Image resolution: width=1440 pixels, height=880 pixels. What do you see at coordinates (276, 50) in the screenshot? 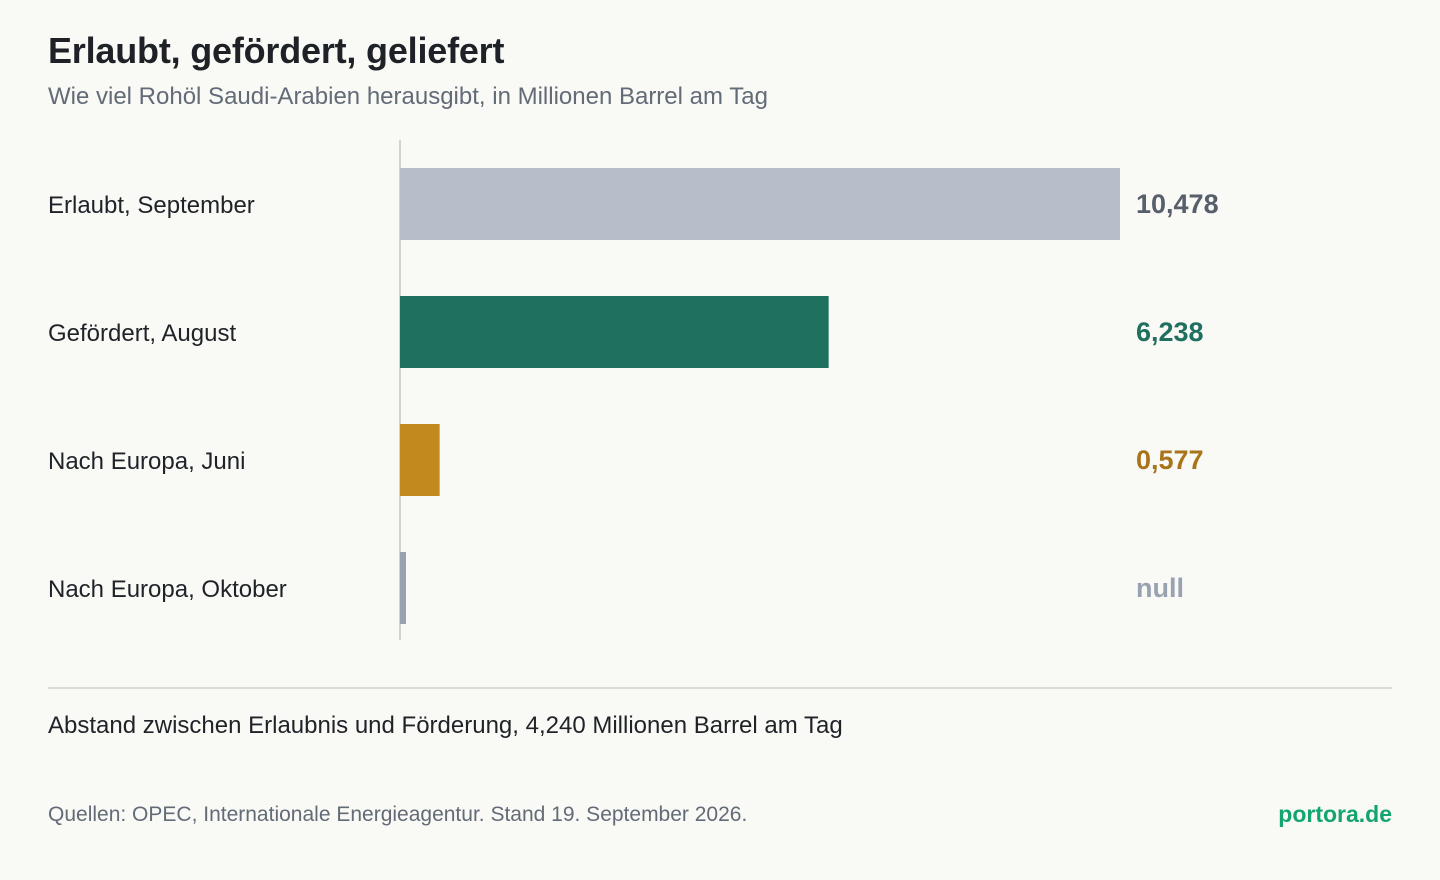
I see `chart-title: Erlaubt, gefördert, geliefert` at bounding box center [276, 50].